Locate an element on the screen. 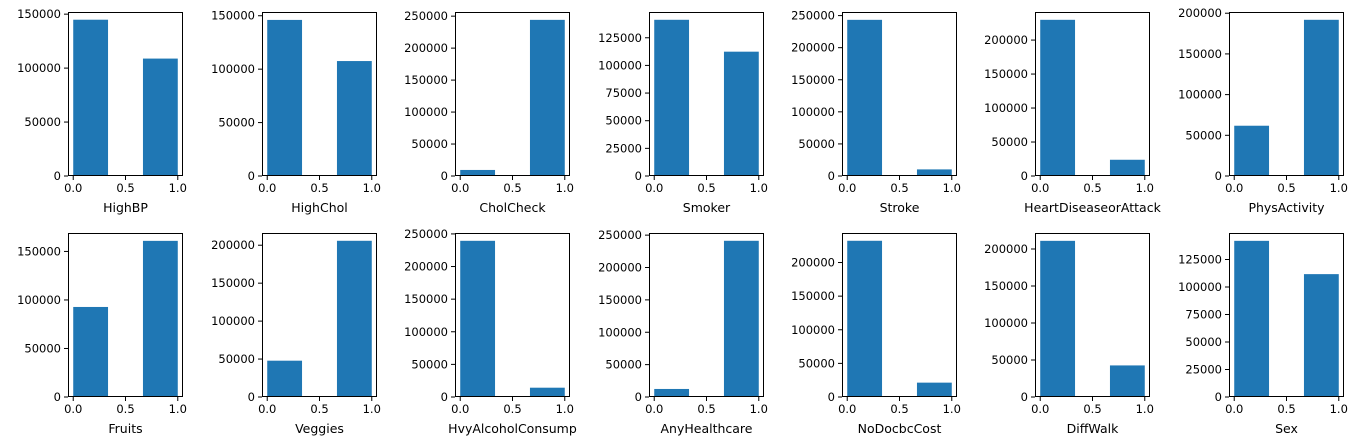 This screenshot has height=444, width=1357. histogram-panel-sex: 0.0 0.5 1.0 0 25000 50000 75000 100000 125000 Sex is located at coordinates (1263, 334).